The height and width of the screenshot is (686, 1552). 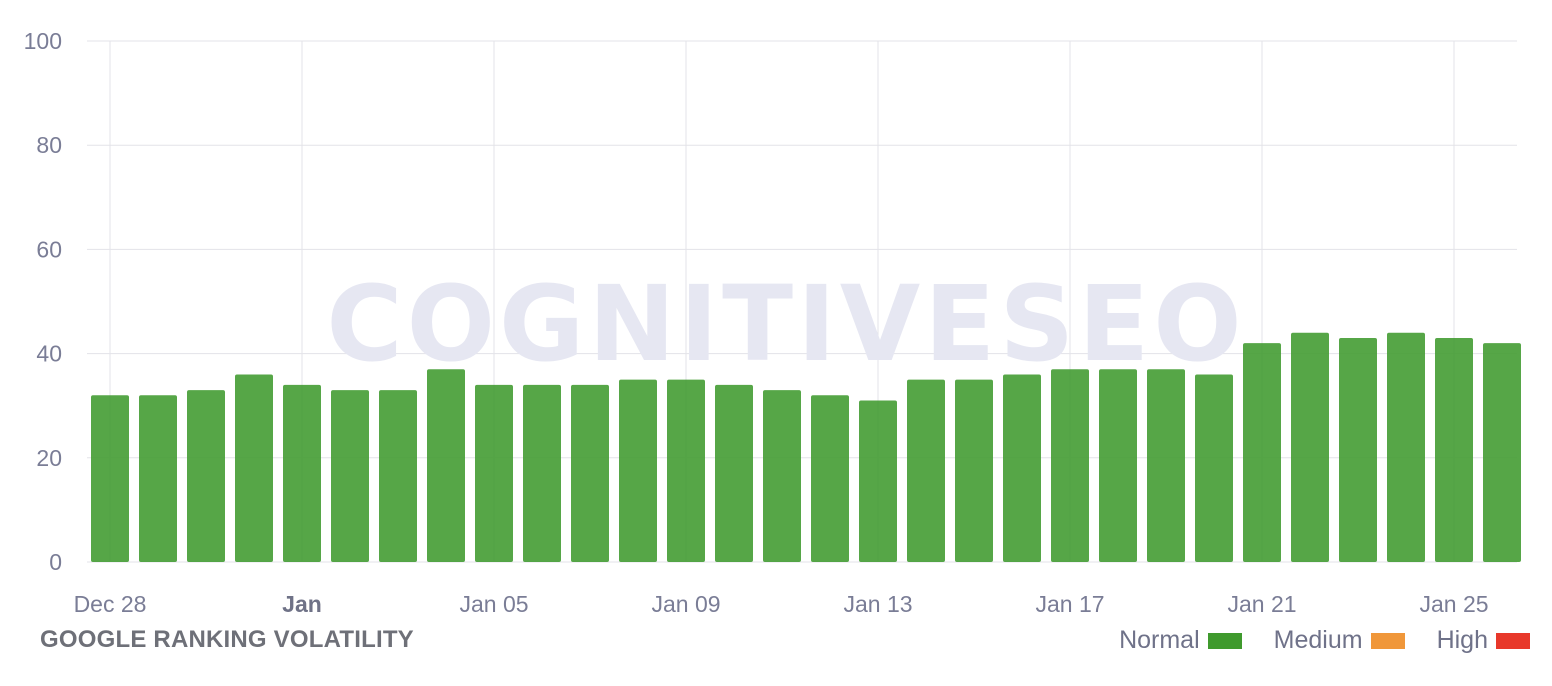 What do you see at coordinates (1318, 640) in the screenshot?
I see `legend-label-medium: Medium` at bounding box center [1318, 640].